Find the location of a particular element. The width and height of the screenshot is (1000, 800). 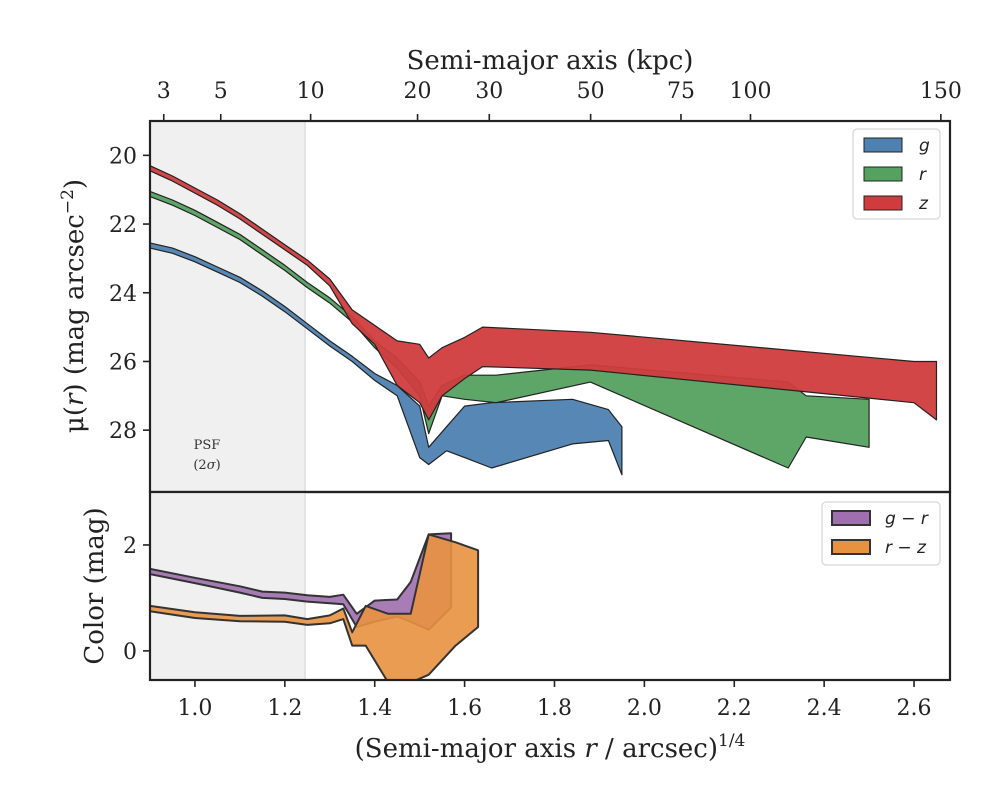

kpc-tick-label: 100 is located at coordinates (750, 91).